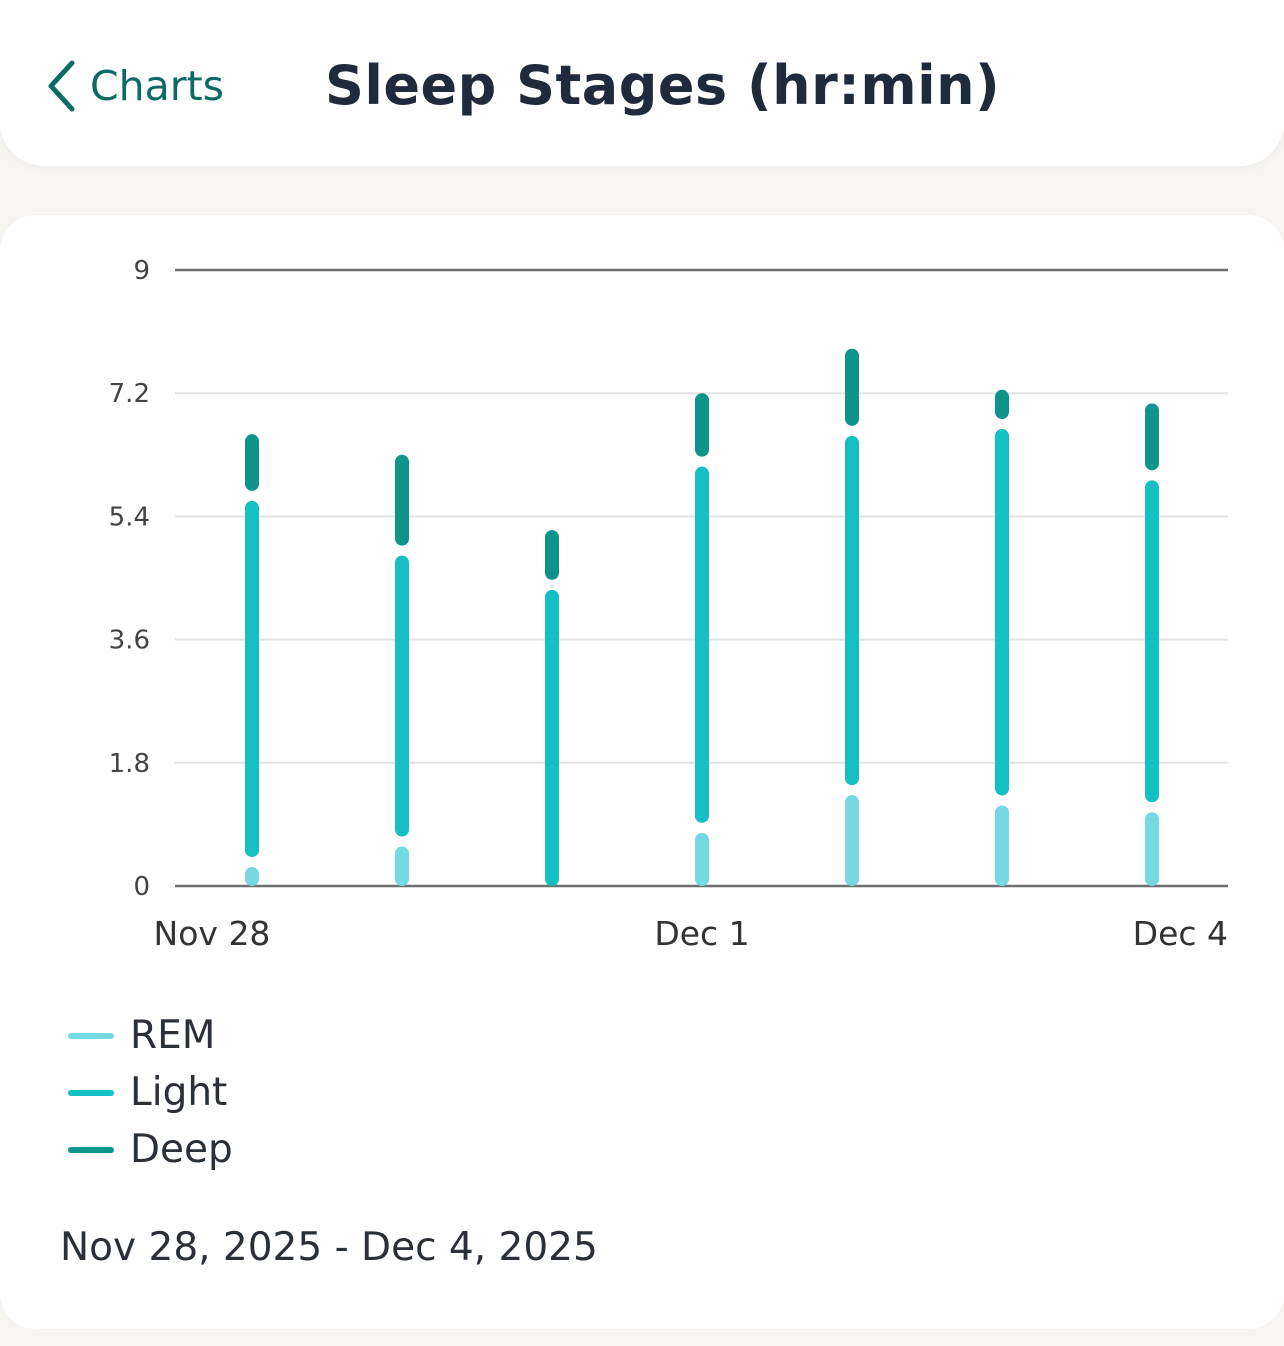 This screenshot has width=1284, height=1346. What do you see at coordinates (129, 517) in the screenshot?
I see `y-tick-label-3: 5.4` at bounding box center [129, 517].